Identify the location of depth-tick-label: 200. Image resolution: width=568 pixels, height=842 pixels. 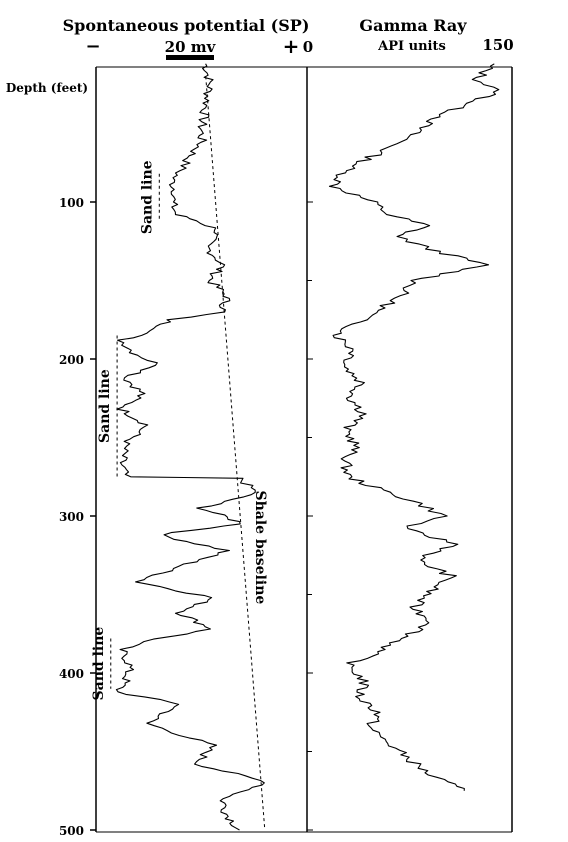
(71, 360).